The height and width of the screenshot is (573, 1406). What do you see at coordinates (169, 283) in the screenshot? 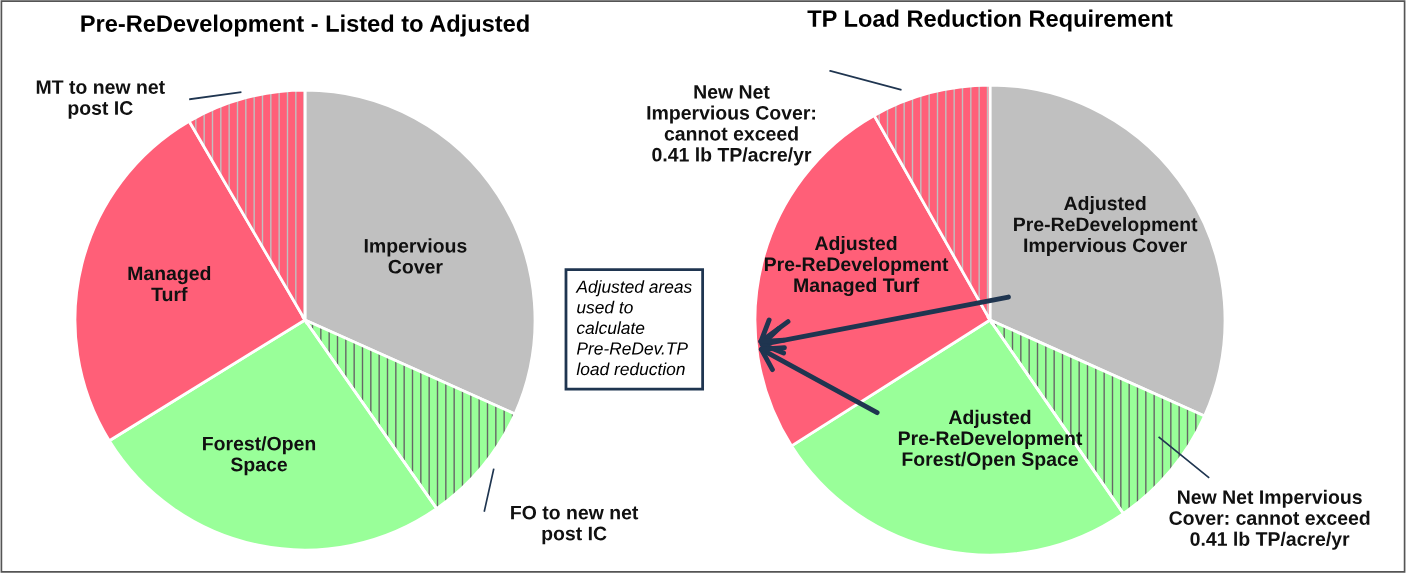
I see `slice-label: Managed Turf` at bounding box center [169, 283].